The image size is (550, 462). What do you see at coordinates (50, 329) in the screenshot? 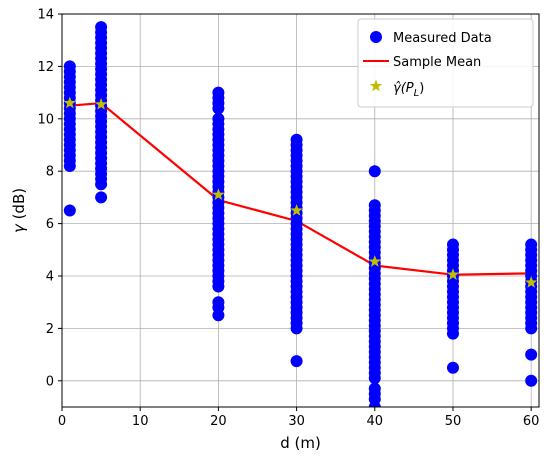
I see `y-tick-label: 2` at bounding box center [50, 329].